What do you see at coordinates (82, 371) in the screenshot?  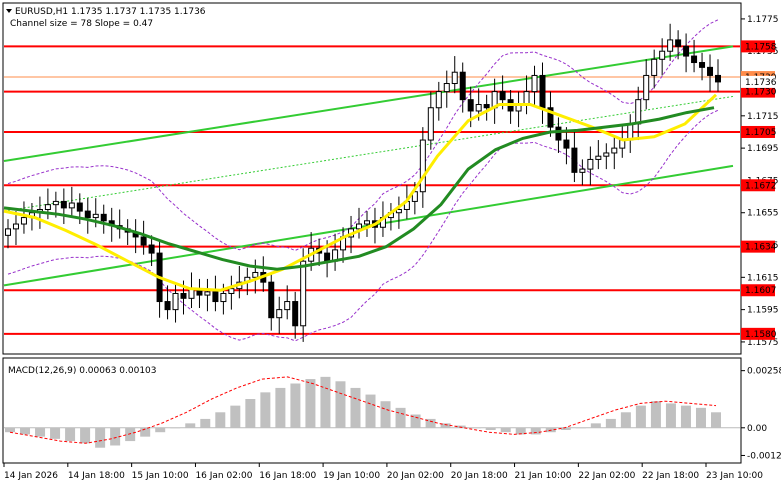 I see `macd-title: MACD(12,26,9) 0.00063 0.00103` at bounding box center [82, 371].